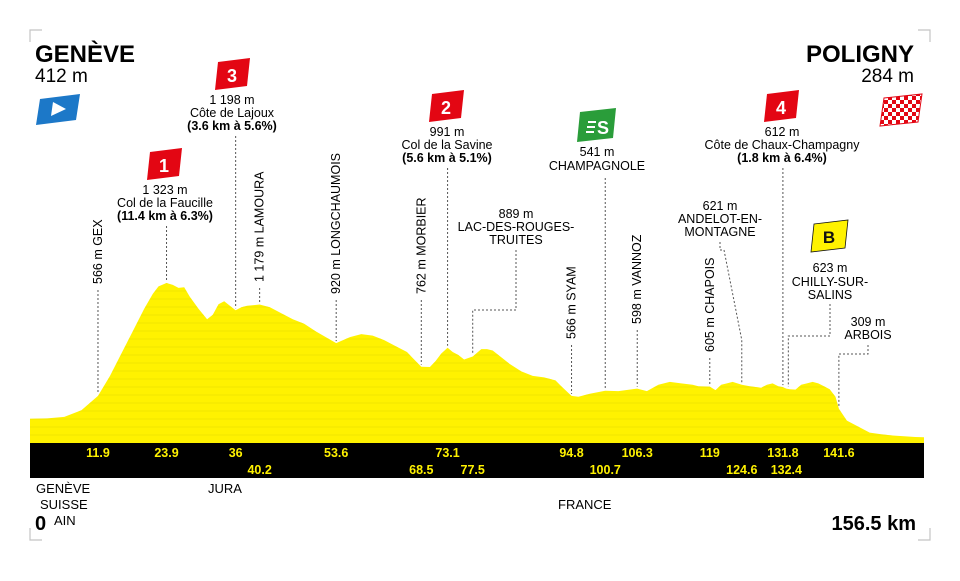  What do you see at coordinates (782, 453) in the screenshot?
I see `km-label: 131.8` at bounding box center [782, 453].